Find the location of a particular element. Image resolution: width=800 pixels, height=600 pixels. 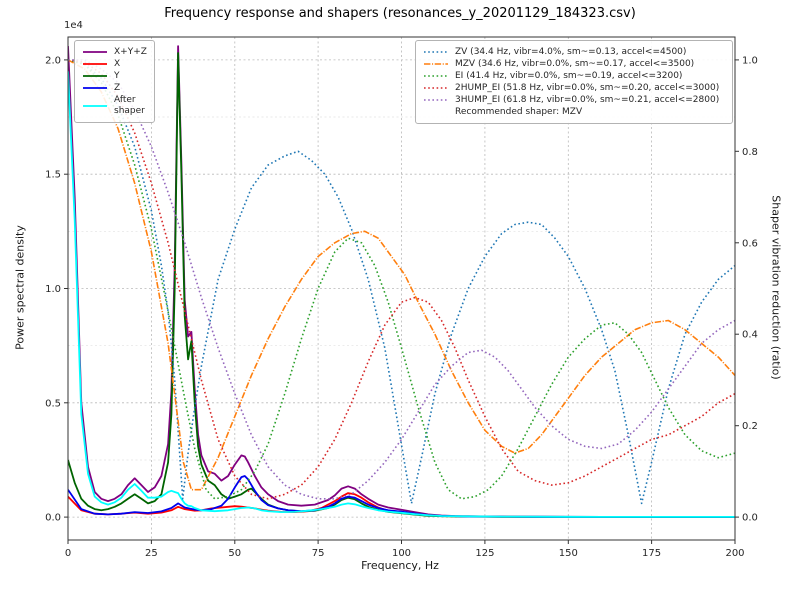

y-right-tick-label: 0.8 is located at coordinates (750, 152).